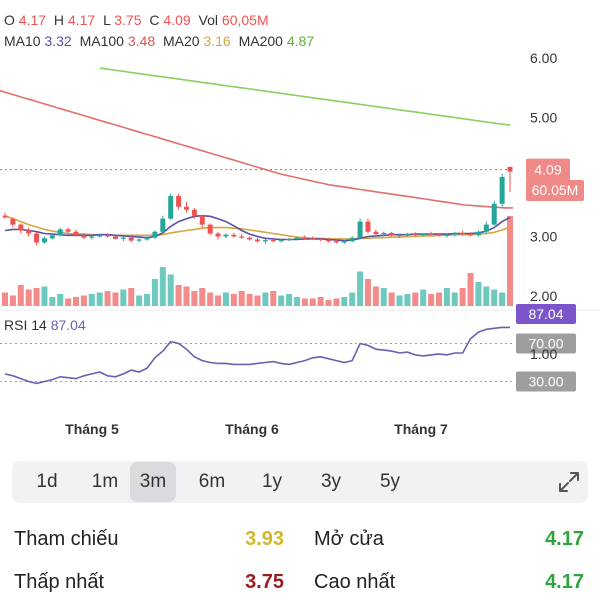 Image resolution: width=600 pixels, height=600 pixels. I want to click on highest-price-label: Cao nhất, so click(355, 582).